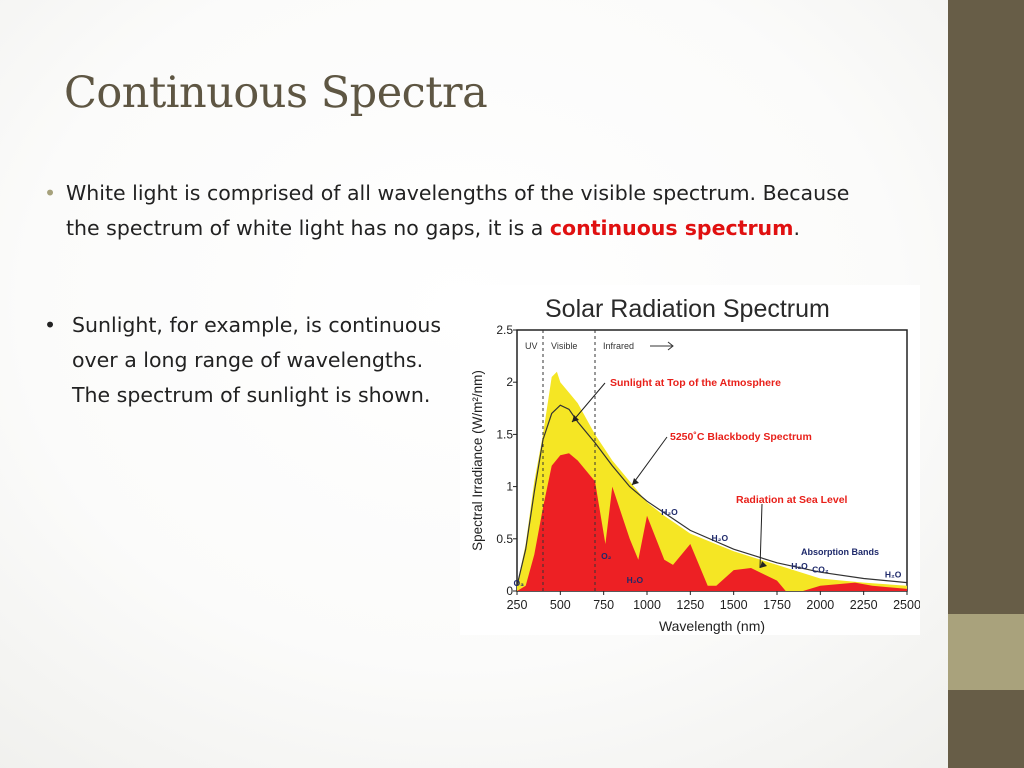 This screenshot has width=1024, height=768. What do you see at coordinates (840, 552) in the screenshot?
I see `annotation-label: Absorption Bands` at bounding box center [840, 552].